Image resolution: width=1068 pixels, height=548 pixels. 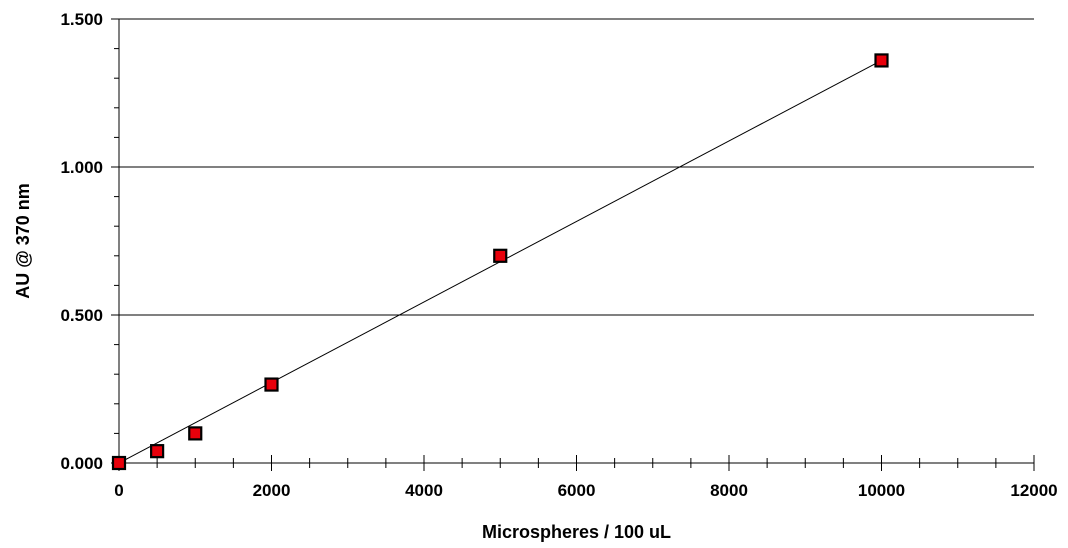 What do you see at coordinates (424, 490) in the screenshot?
I see `x-tick-label: 4000` at bounding box center [424, 490].